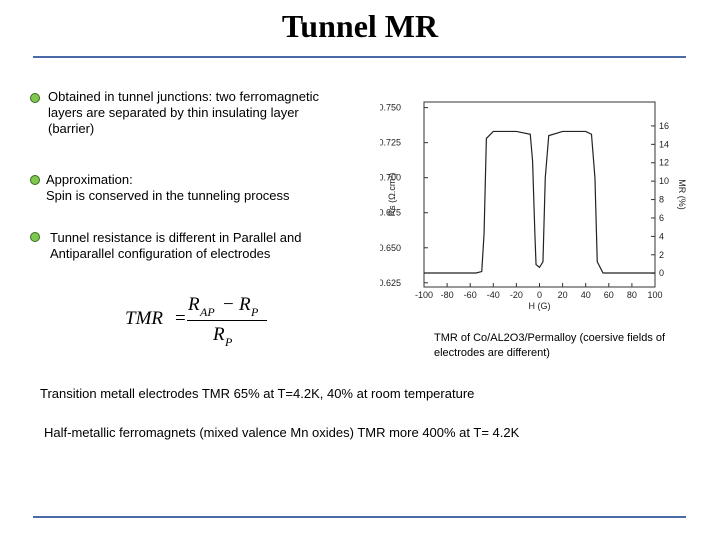 This screenshot has width=720, height=540. I want to click on formula-op: =, so click(180, 318).